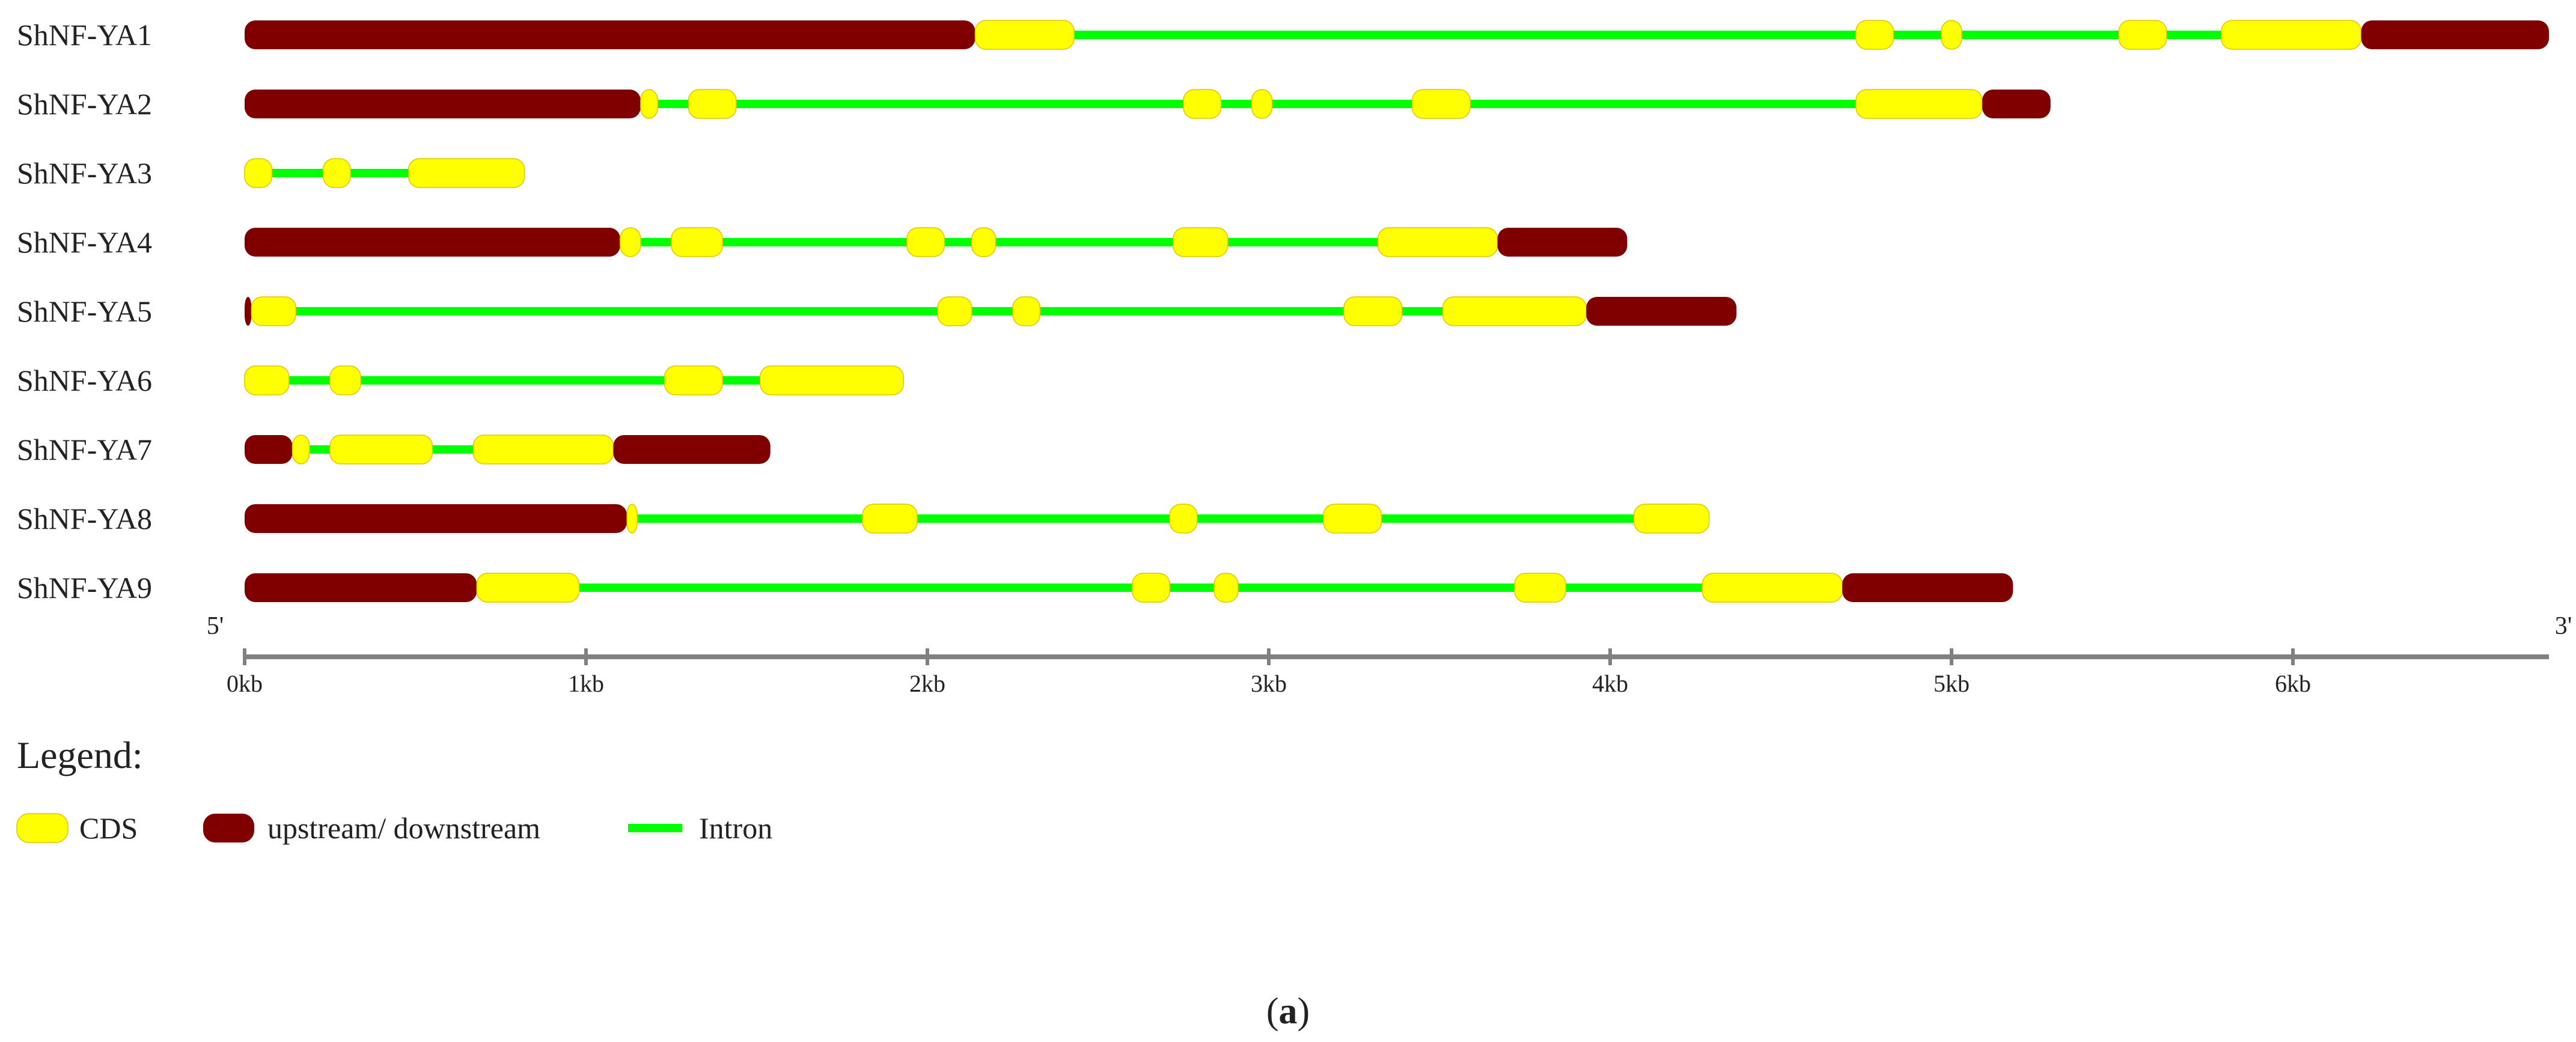 The image size is (2576, 1042). Describe the element at coordinates (84, 449) in the screenshot. I see `gene-label: ShNF-YA7` at that location.